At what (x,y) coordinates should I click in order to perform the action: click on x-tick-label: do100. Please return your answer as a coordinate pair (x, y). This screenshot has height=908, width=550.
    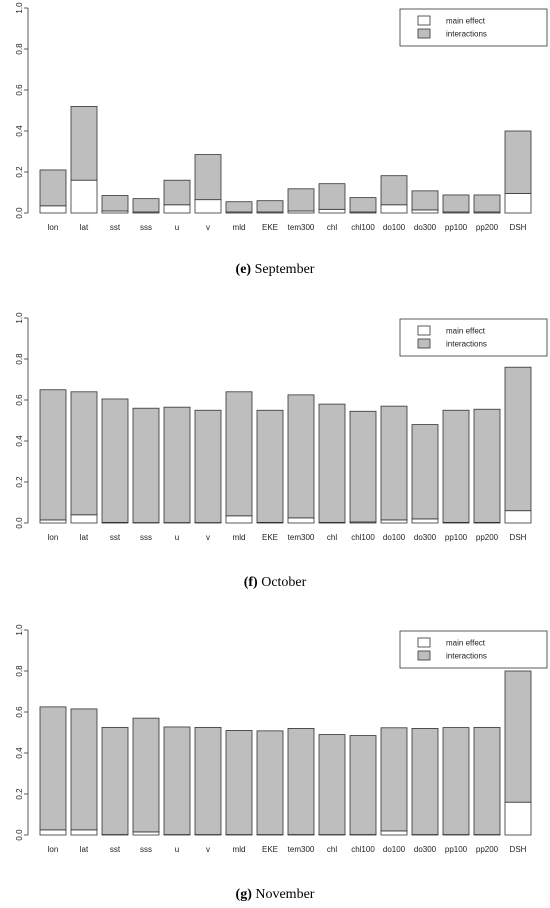
    Looking at the image, I should click on (394, 227).